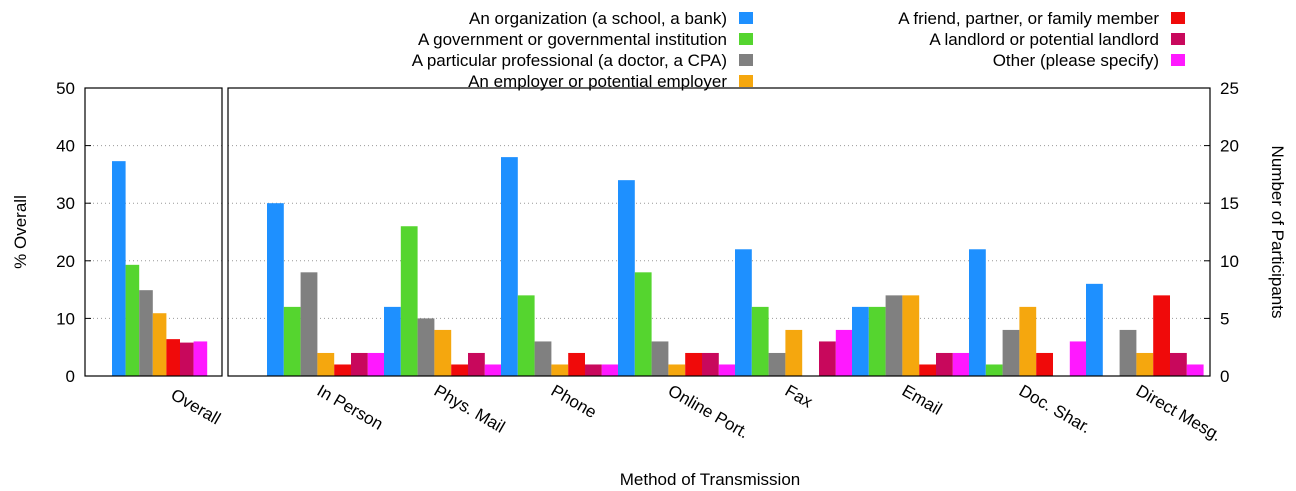 The image size is (1296, 491). Describe the element at coordinates (65, 203) in the screenshot. I see `left-tick-label: 30` at that location.